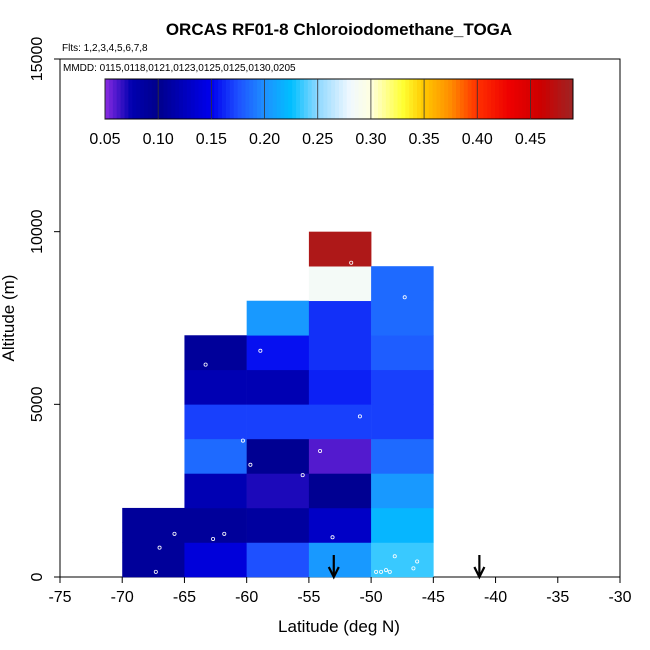 The image size is (650, 650). I want to click on colorbar: 0.05 0.10 0.15 0.20 0.25 0.30 0.35 0.40 0.45, so click(331, 113).